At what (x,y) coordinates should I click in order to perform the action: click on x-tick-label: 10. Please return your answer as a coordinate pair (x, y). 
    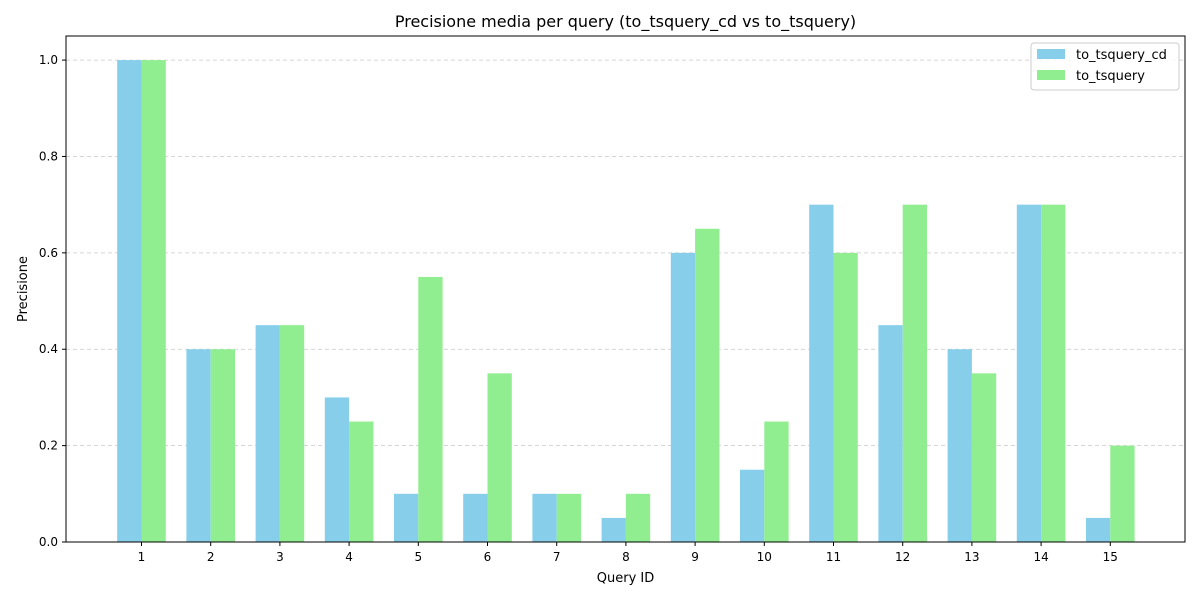
    Looking at the image, I should click on (764, 557).